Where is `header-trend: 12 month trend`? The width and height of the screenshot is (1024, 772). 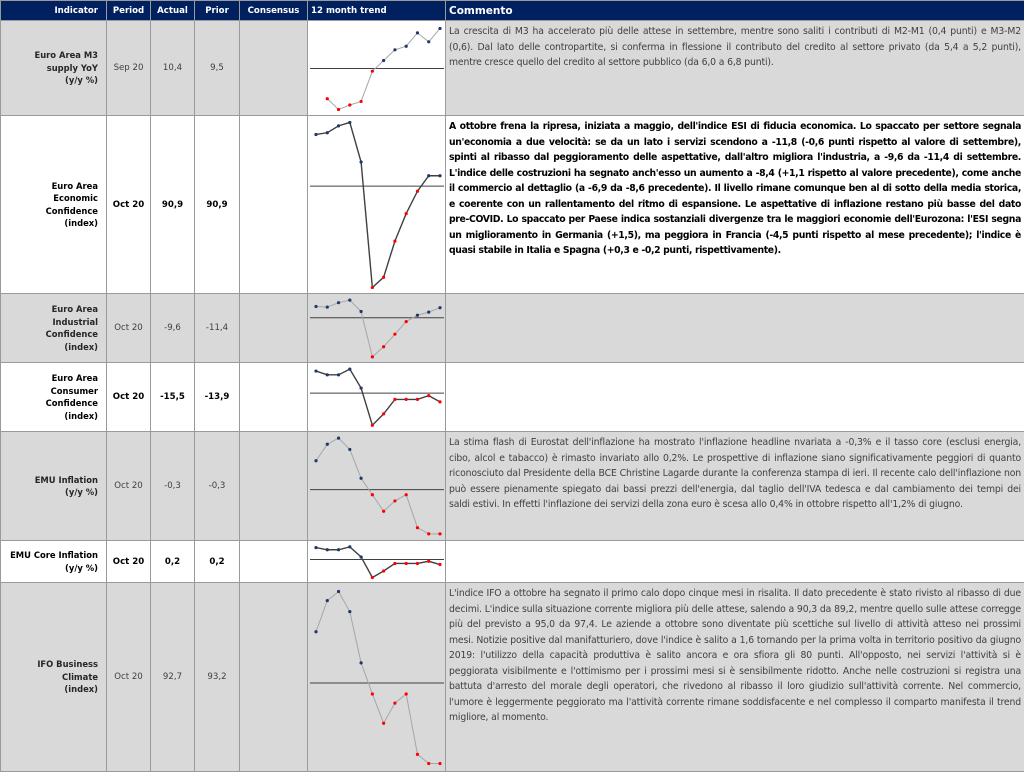
header-trend: 12 month trend is located at coordinates (377, 11).